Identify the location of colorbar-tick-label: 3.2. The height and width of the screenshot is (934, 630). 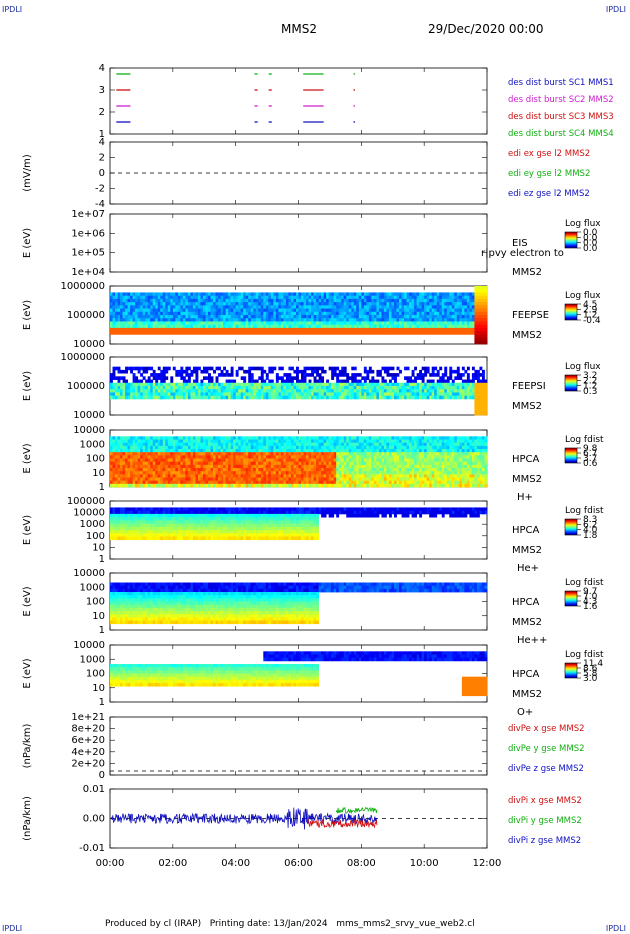
(590, 376).